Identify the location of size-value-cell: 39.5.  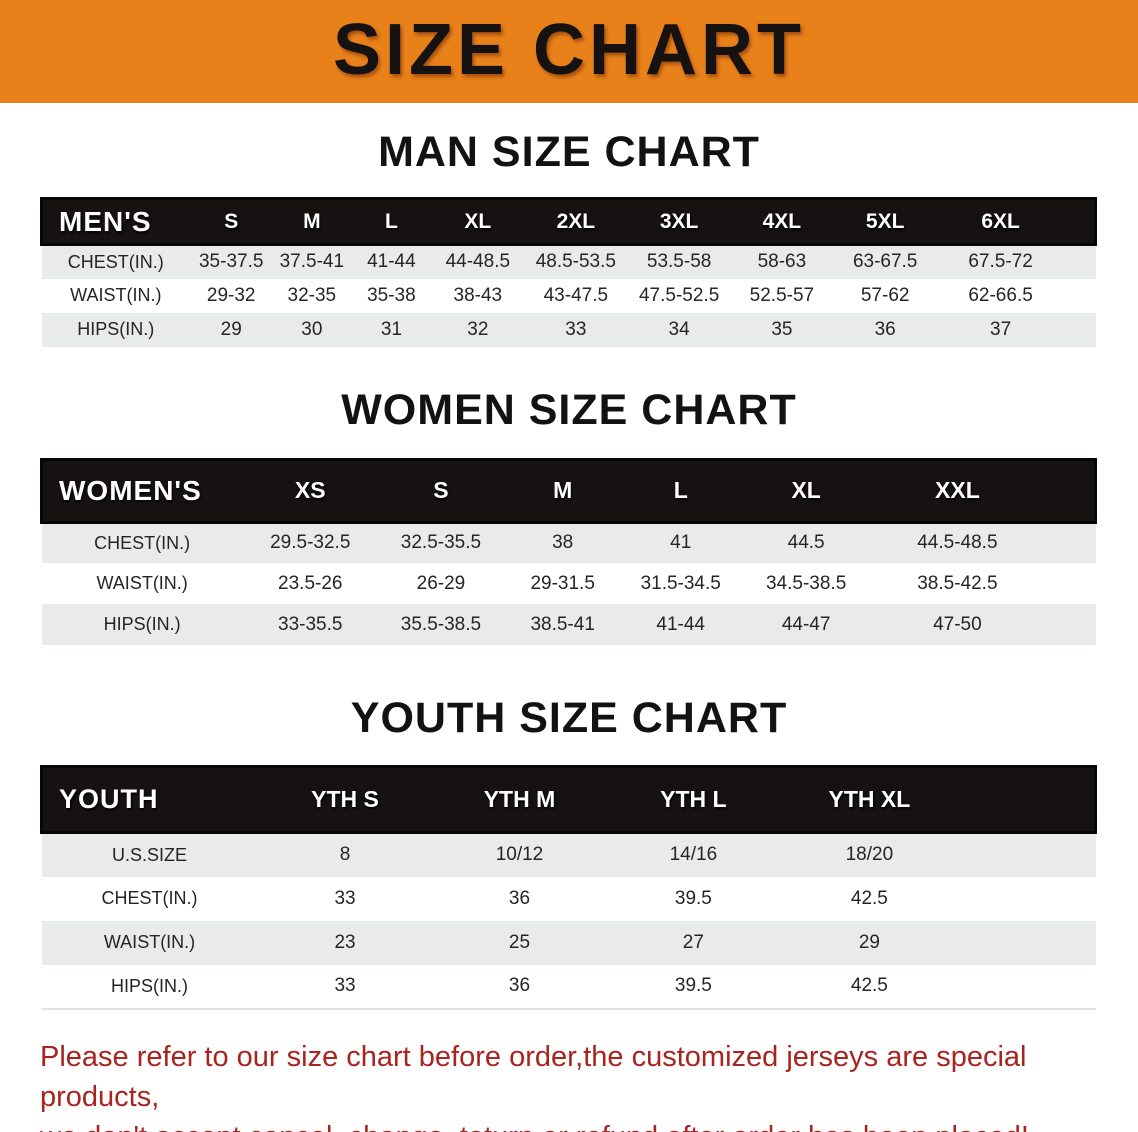
(693, 898).